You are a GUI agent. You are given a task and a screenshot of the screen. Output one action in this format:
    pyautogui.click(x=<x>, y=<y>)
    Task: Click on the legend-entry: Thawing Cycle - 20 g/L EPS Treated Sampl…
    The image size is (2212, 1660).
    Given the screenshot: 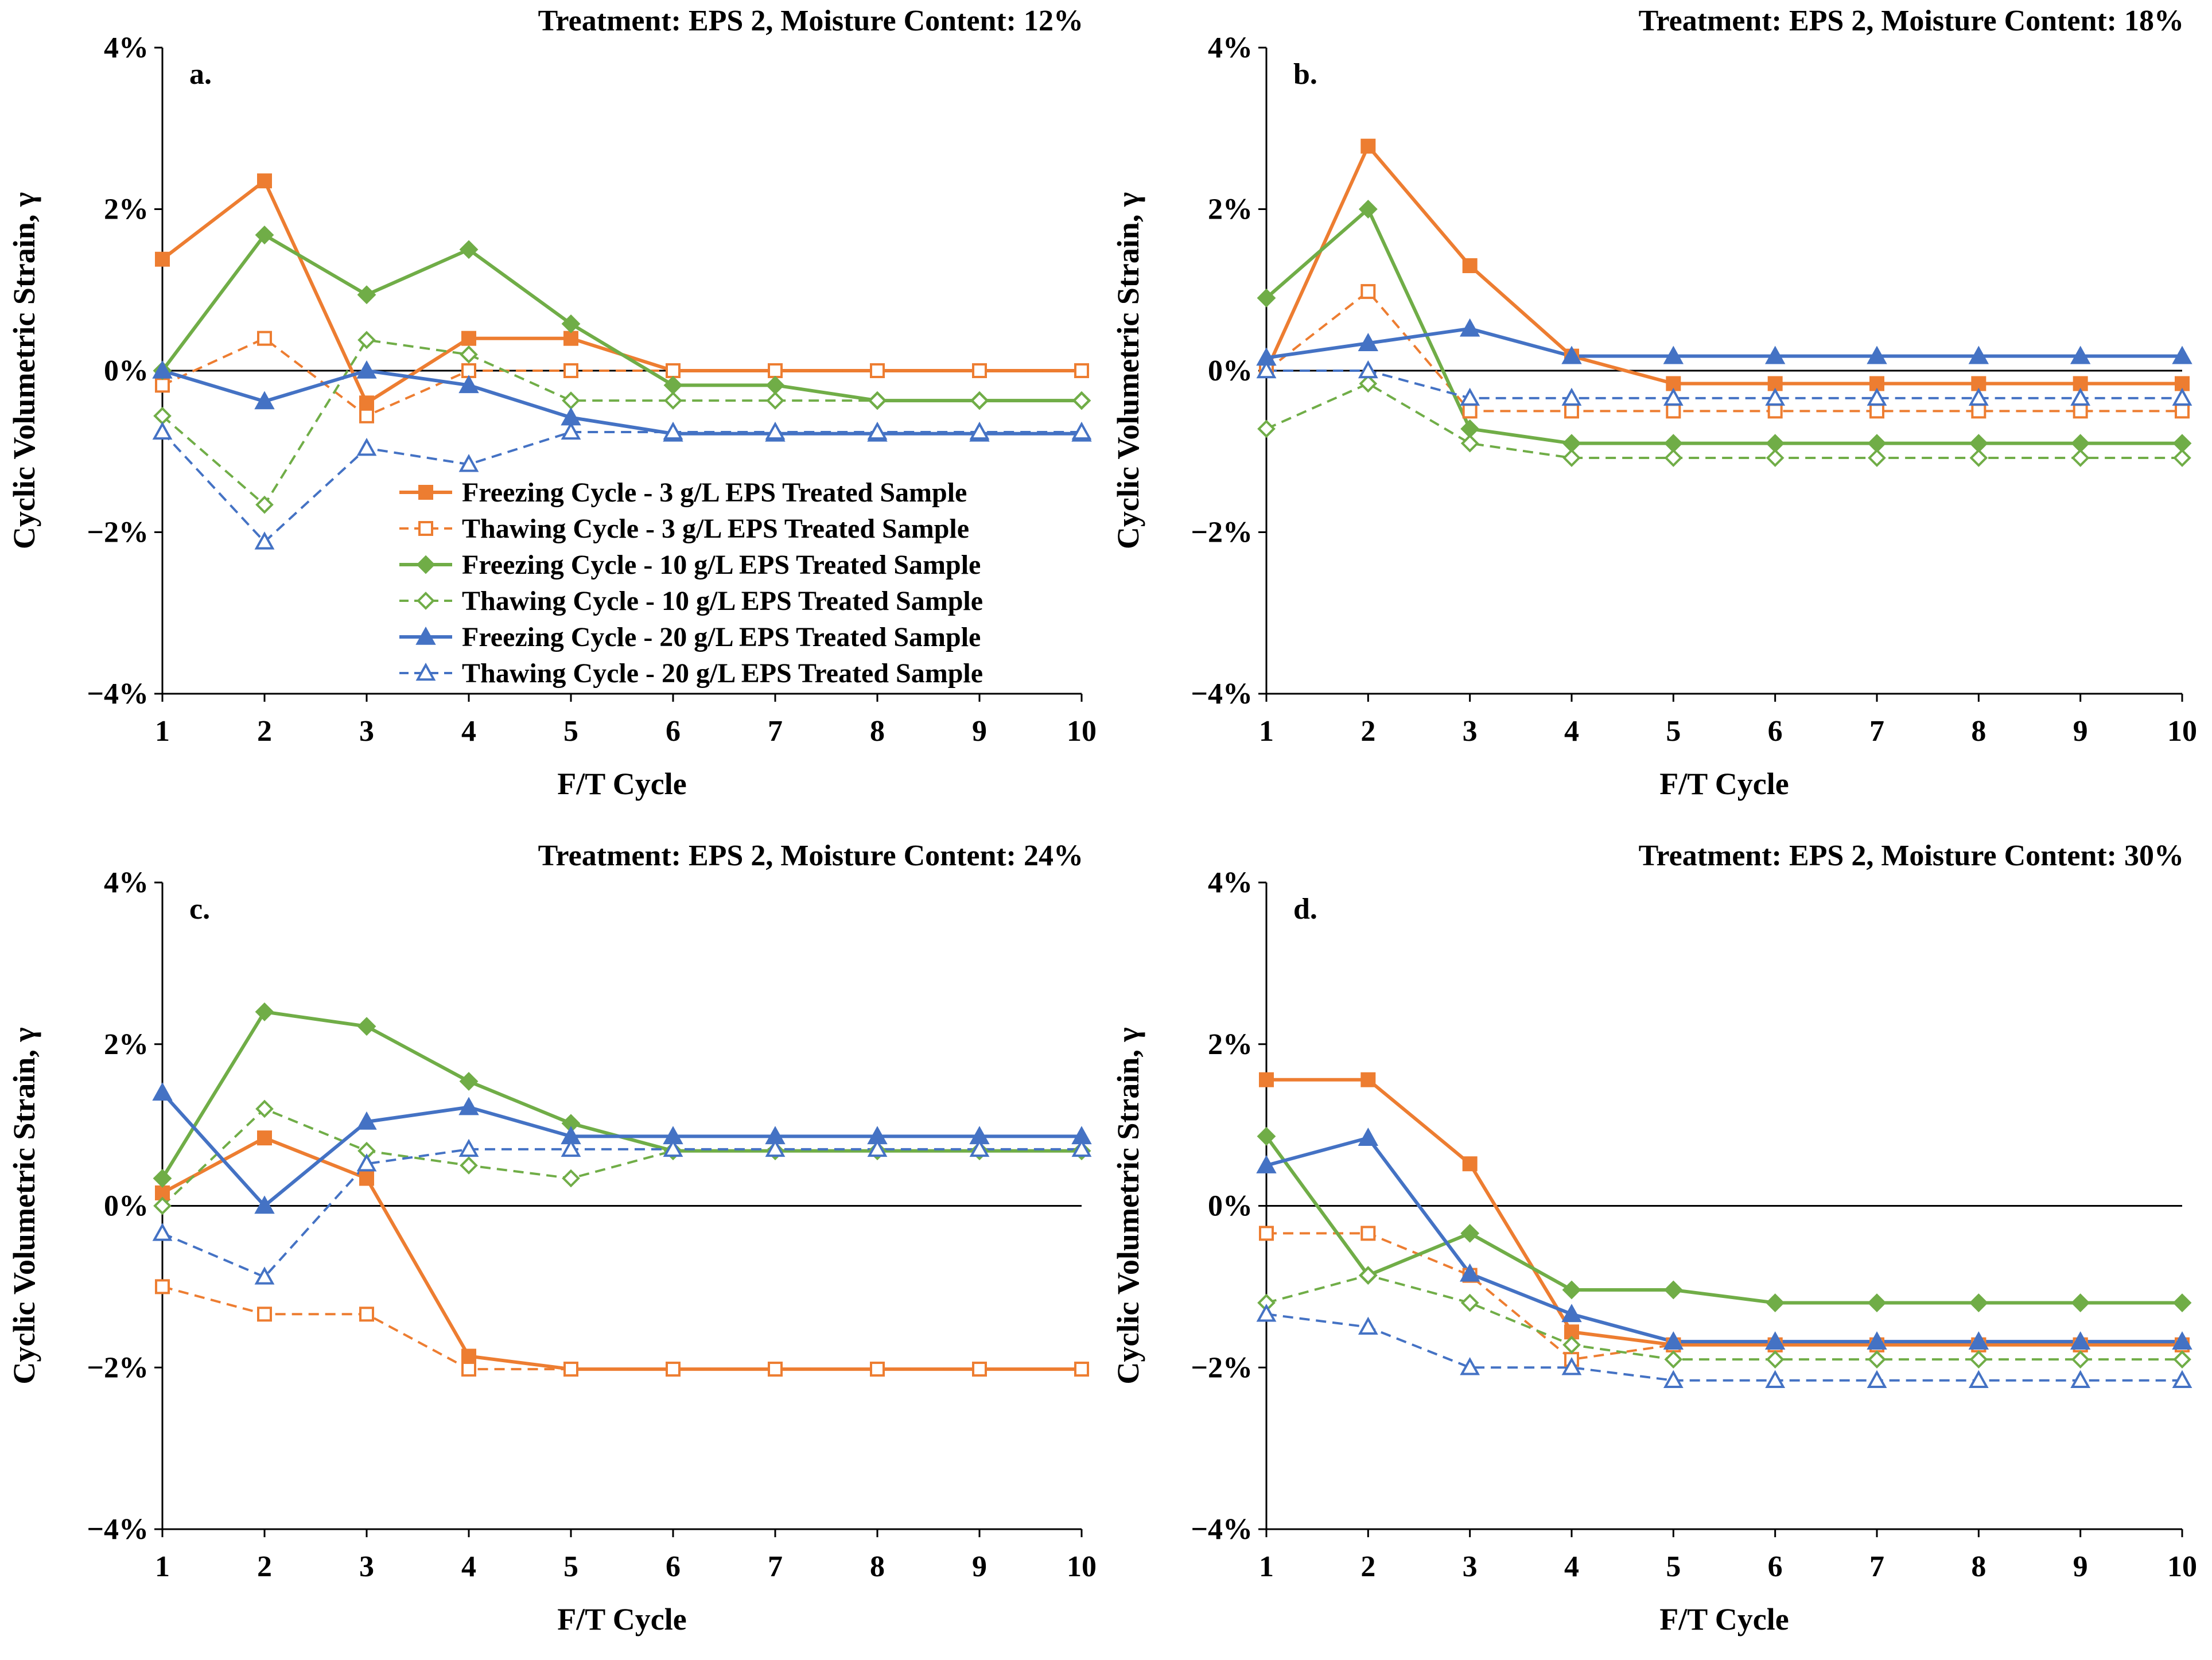 What is the action you would take?
    pyautogui.click(x=722, y=674)
    